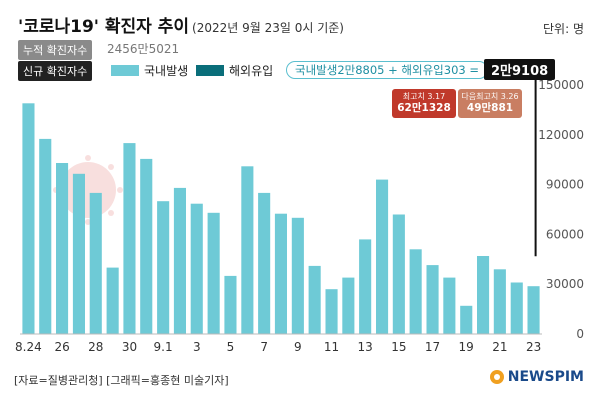 The image size is (600, 400). I want to click on highest-record-badge: 최고치 3.17 62만1328, so click(424, 103).